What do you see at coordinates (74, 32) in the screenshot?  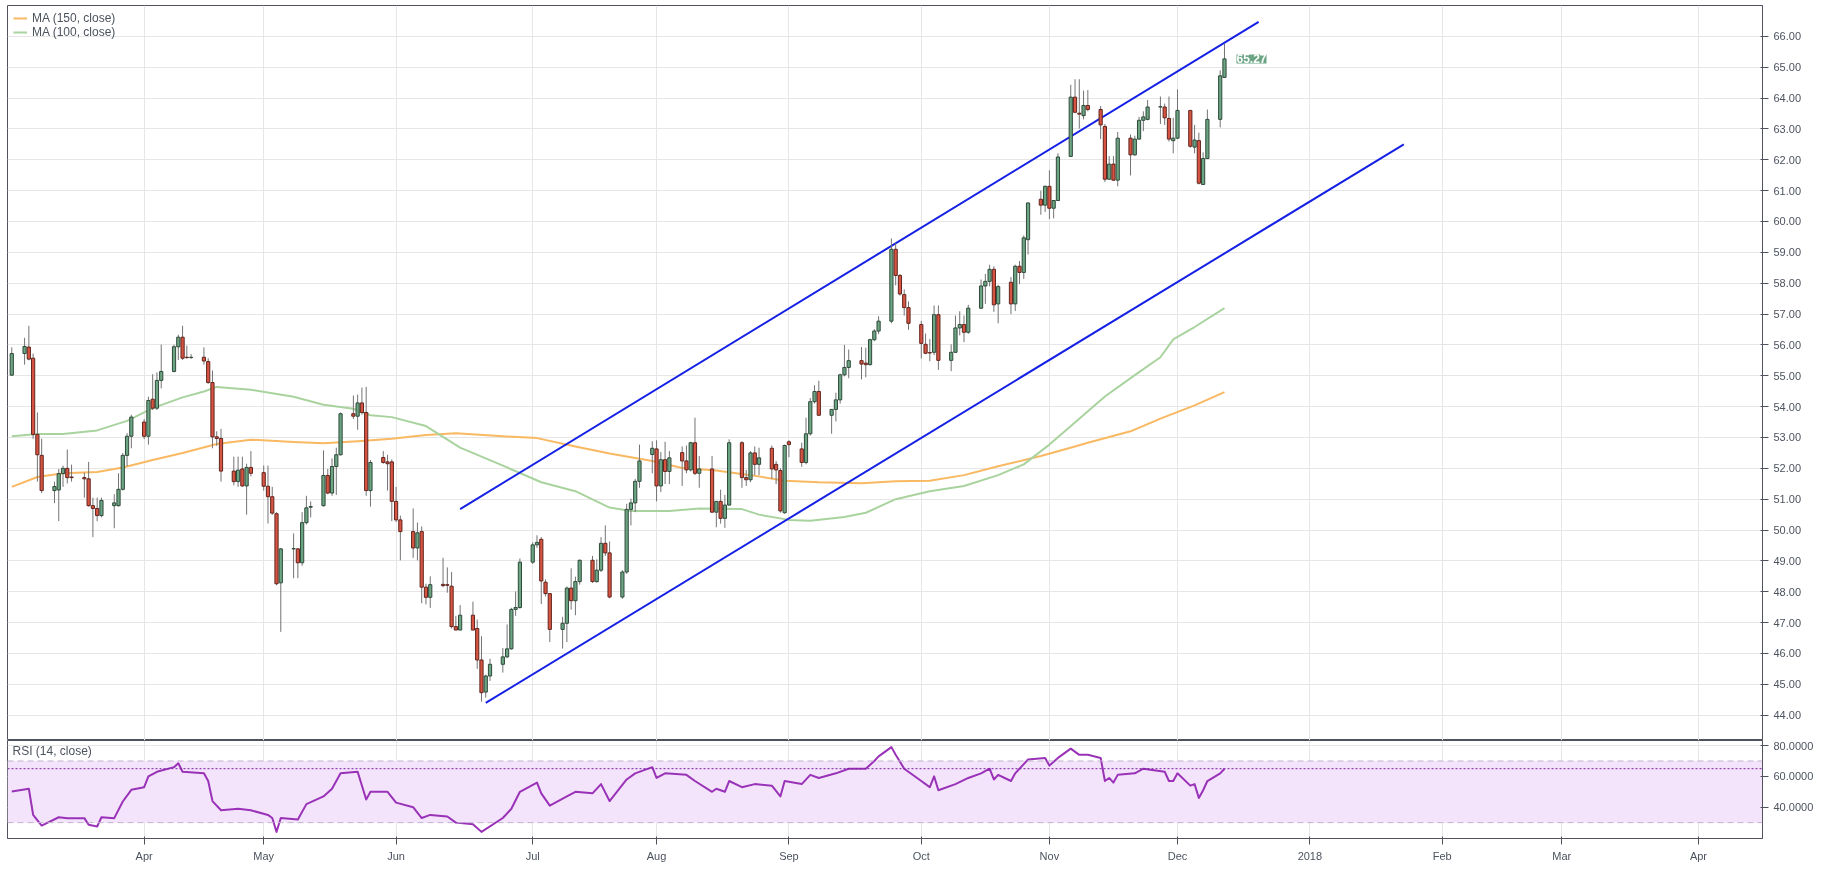 I see `legend-label: MA (100, close)` at bounding box center [74, 32].